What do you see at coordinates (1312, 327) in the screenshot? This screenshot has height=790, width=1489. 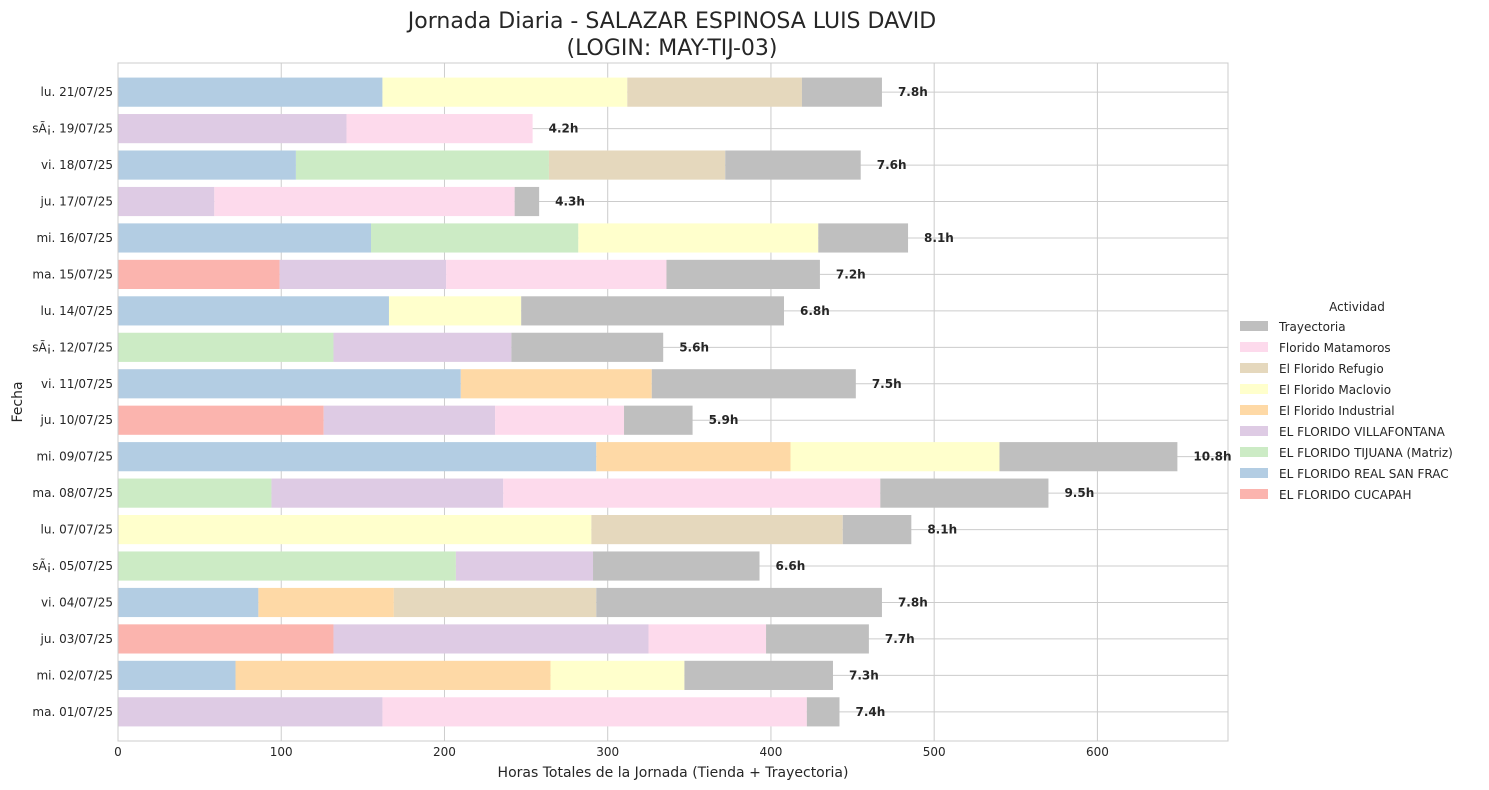 I see `legend-label-trayectoria: Trayectoria` at bounding box center [1312, 327].